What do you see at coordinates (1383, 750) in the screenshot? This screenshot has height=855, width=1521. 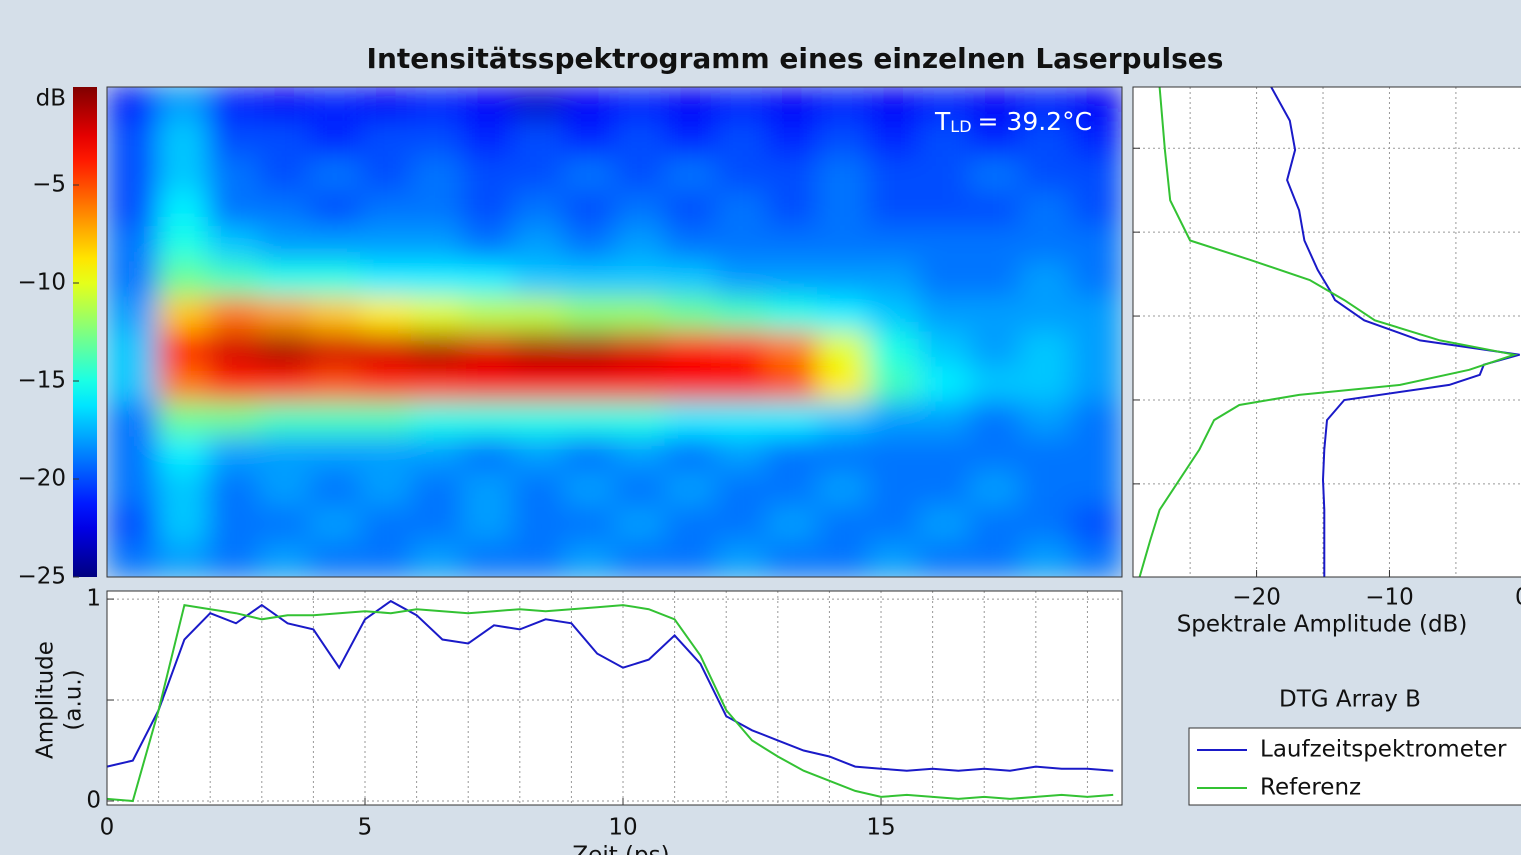 I see `legend-label: Laufzeitspektrometer` at bounding box center [1383, 750].